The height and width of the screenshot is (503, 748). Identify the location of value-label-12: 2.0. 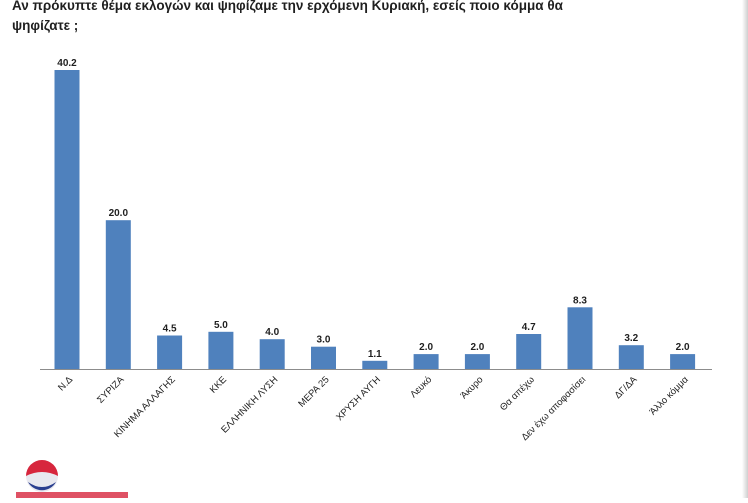
(683, 347).